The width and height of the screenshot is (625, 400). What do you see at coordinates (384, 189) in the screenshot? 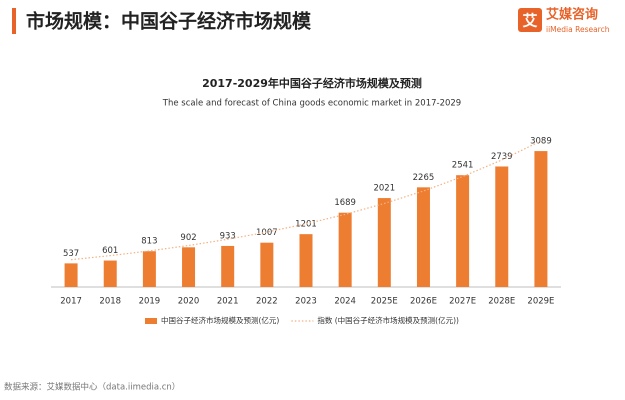
I see `value-label: 2021` at bounding box center [384, 189].